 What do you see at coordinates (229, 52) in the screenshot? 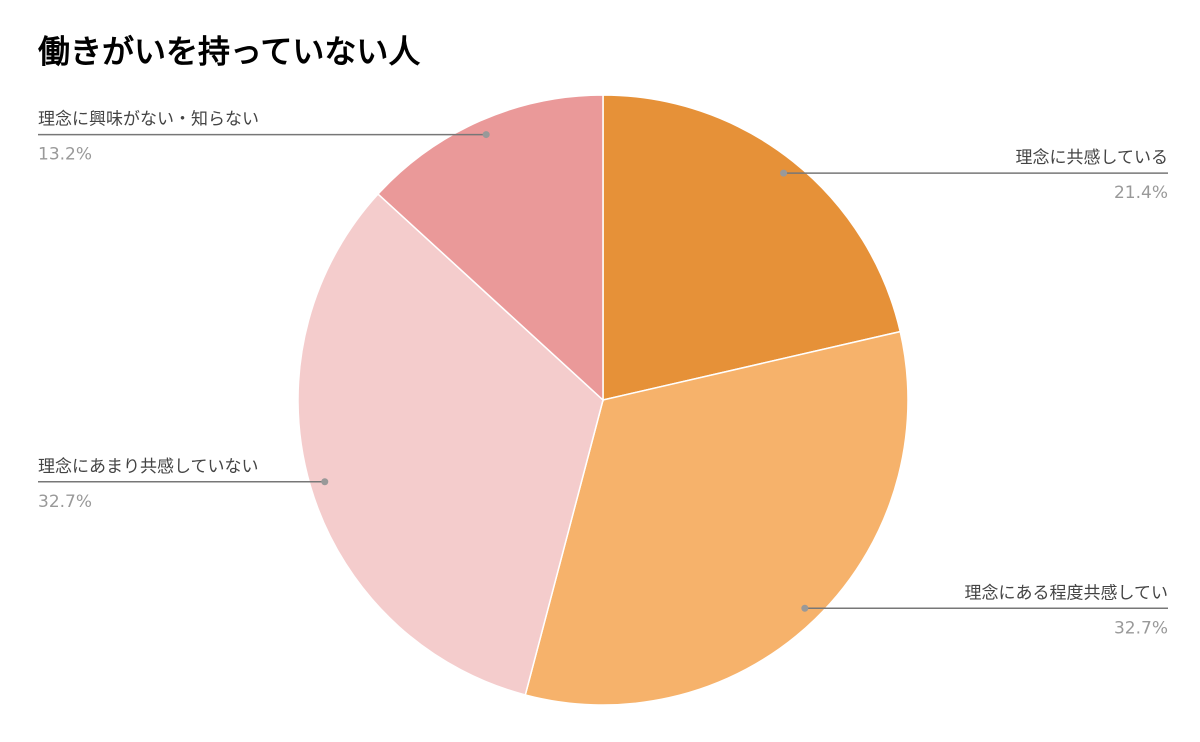
I see `chart-title: 働きがいを持っていない人` at bounding box center [229, 52].